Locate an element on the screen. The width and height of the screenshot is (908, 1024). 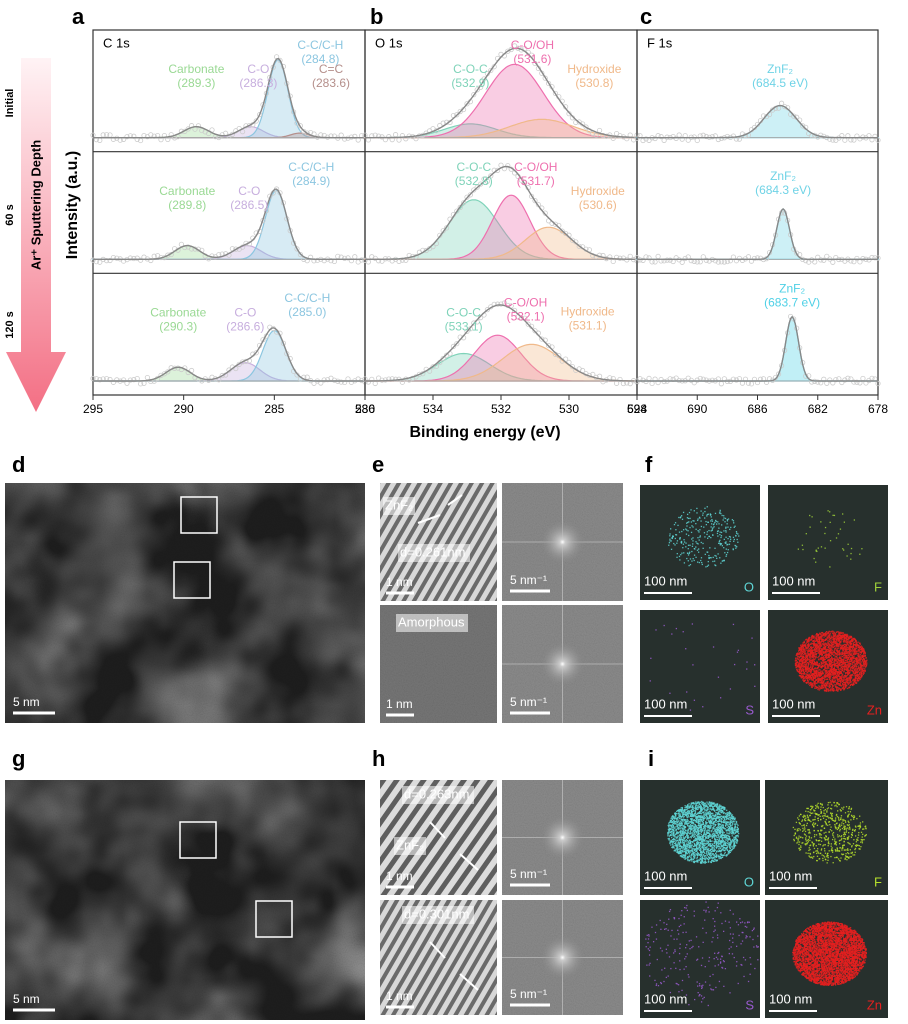
peak-position: (531.7) is located at coordinates (536, 181).